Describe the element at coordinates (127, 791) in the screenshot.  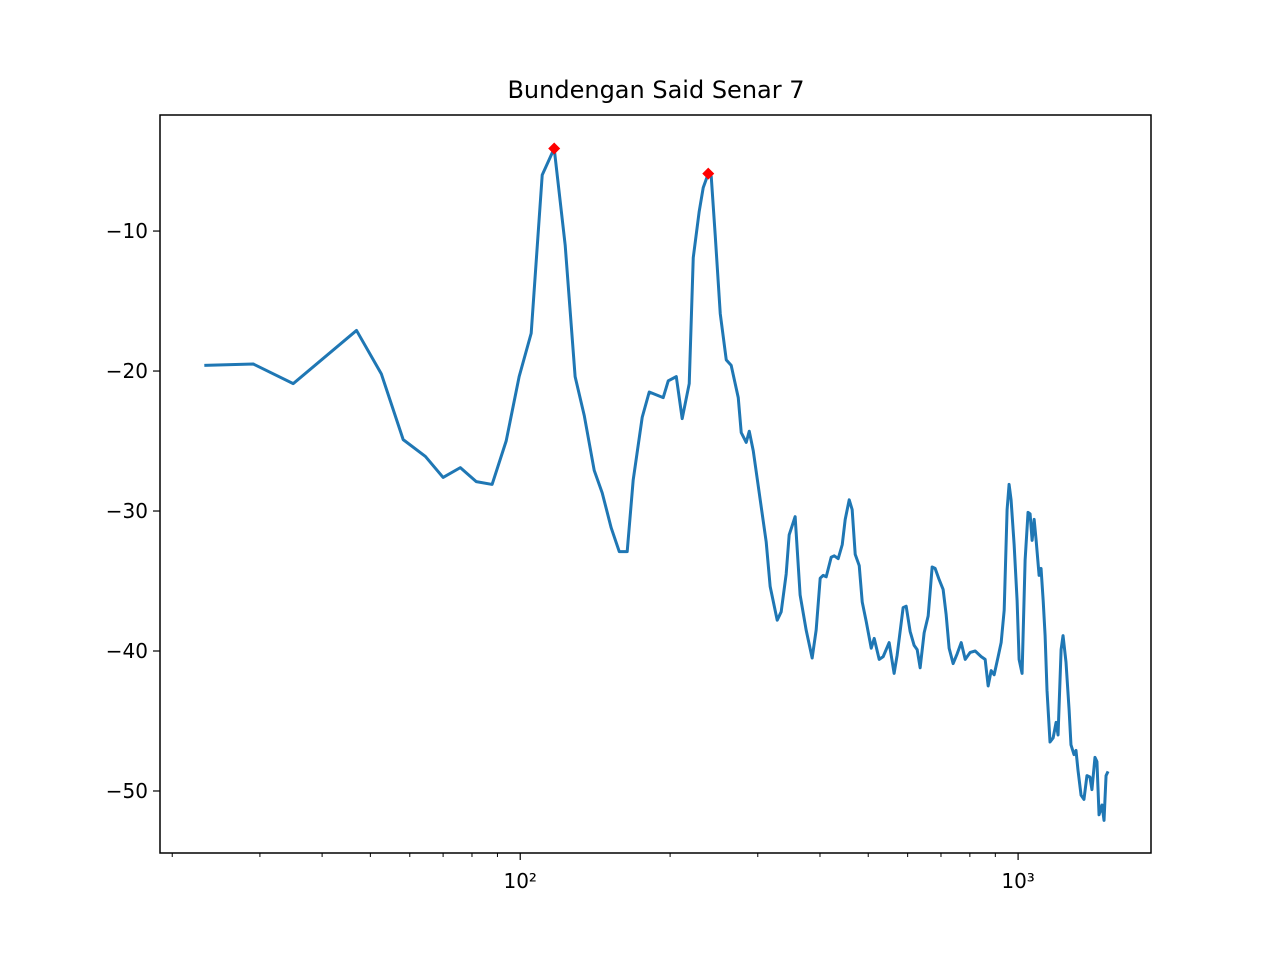
I see `y-tick-label: −50` at that location.